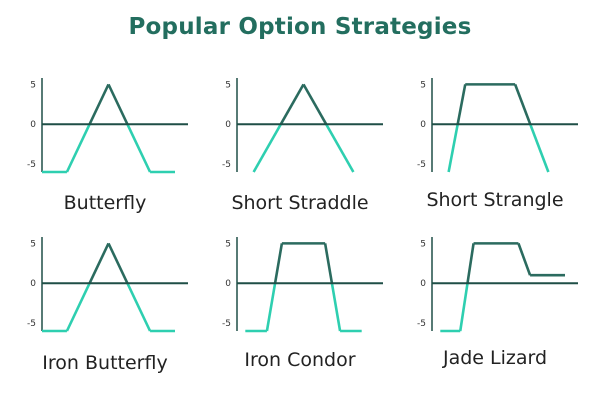 This screenshot has width=600, height=400. Describe the element at coordinates (300, 27) in the screenshot. I see `chart-title: Popular Option Strategies` at that location.